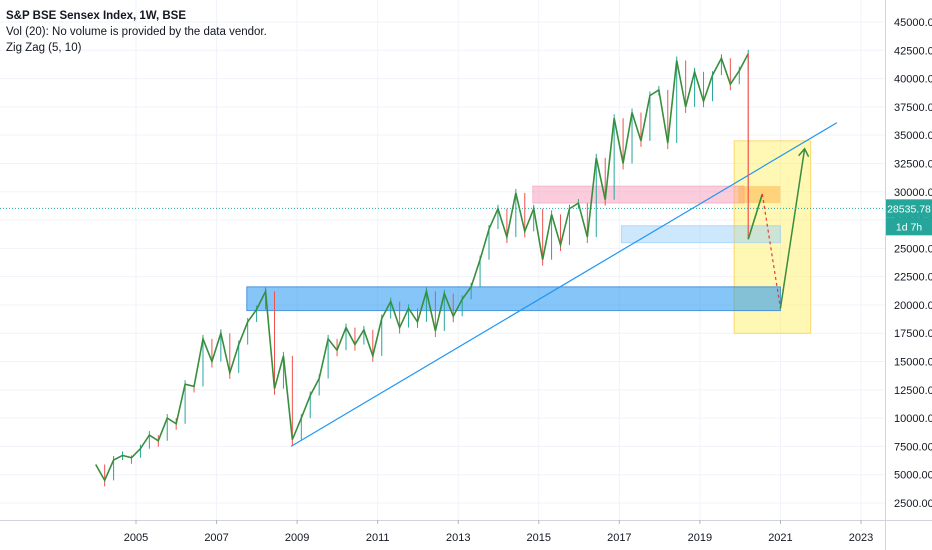 This screenshot has width=932, height=550. I want to click on x-tick-label: 2007, so click(216, 538).